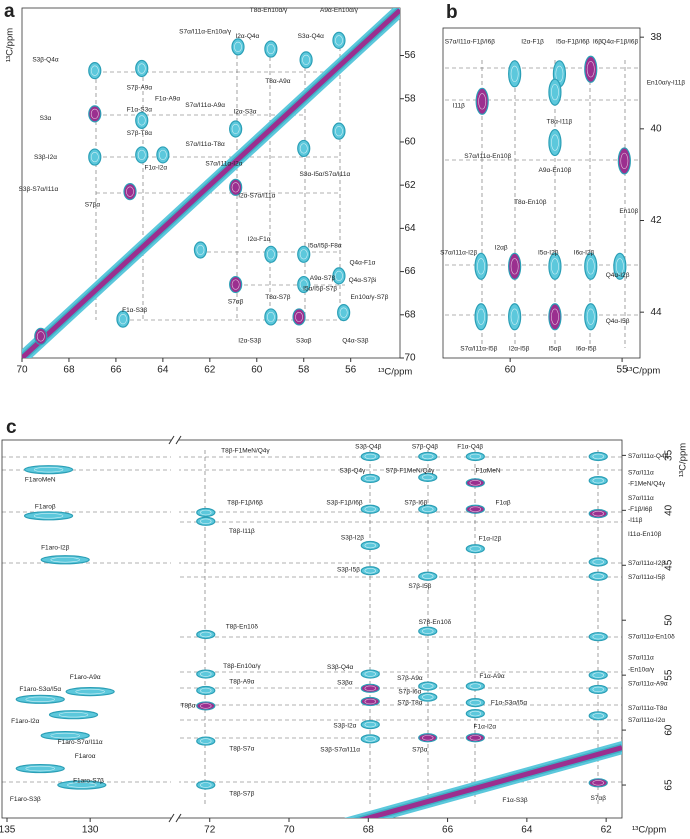  What do you see at coordinates (503, 502) in the screenshot?
I see `peak-annotation: F1αβ` at bounding box center [503, 502].